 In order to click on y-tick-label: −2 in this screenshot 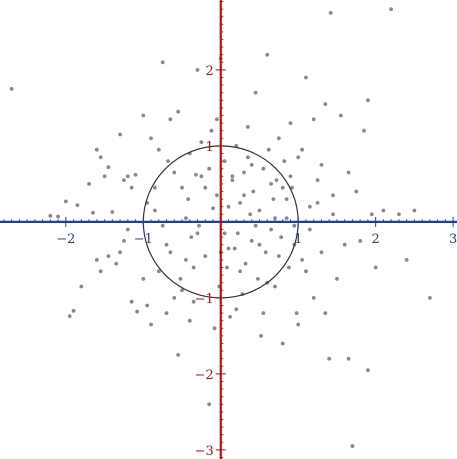, I will do `click(204, 375)`.